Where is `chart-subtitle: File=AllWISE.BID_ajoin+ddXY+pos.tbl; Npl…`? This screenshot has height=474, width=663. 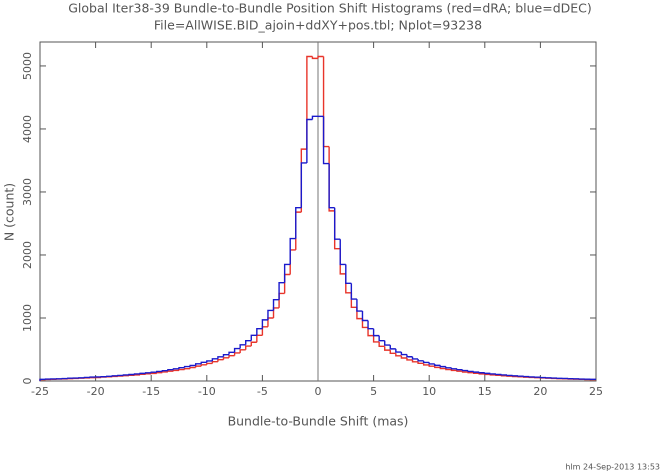 chart-subtitle: File=AllWISE.BID_ajoin+ddXY+pos.tbl; Npl… is located at coordinates (318, 25).